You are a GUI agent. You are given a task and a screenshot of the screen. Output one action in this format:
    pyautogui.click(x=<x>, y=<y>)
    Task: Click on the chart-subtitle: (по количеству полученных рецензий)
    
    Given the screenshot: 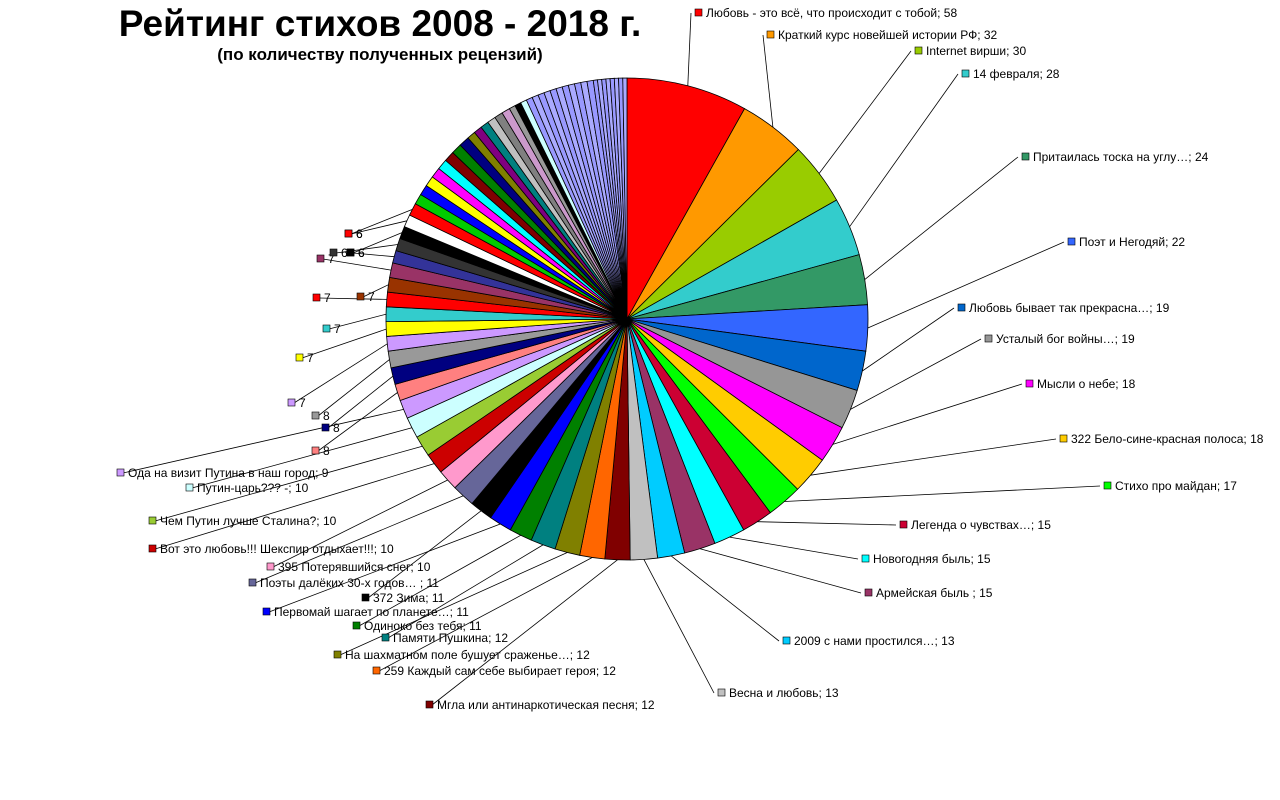 What is the action you would take?
    pyautogui.click(x=380, y=54)
    